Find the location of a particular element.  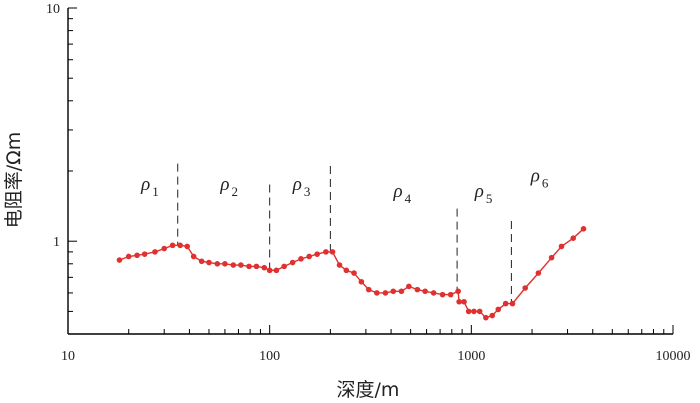

layer-label-subscript: 2 is located at coordinates (235, 191).